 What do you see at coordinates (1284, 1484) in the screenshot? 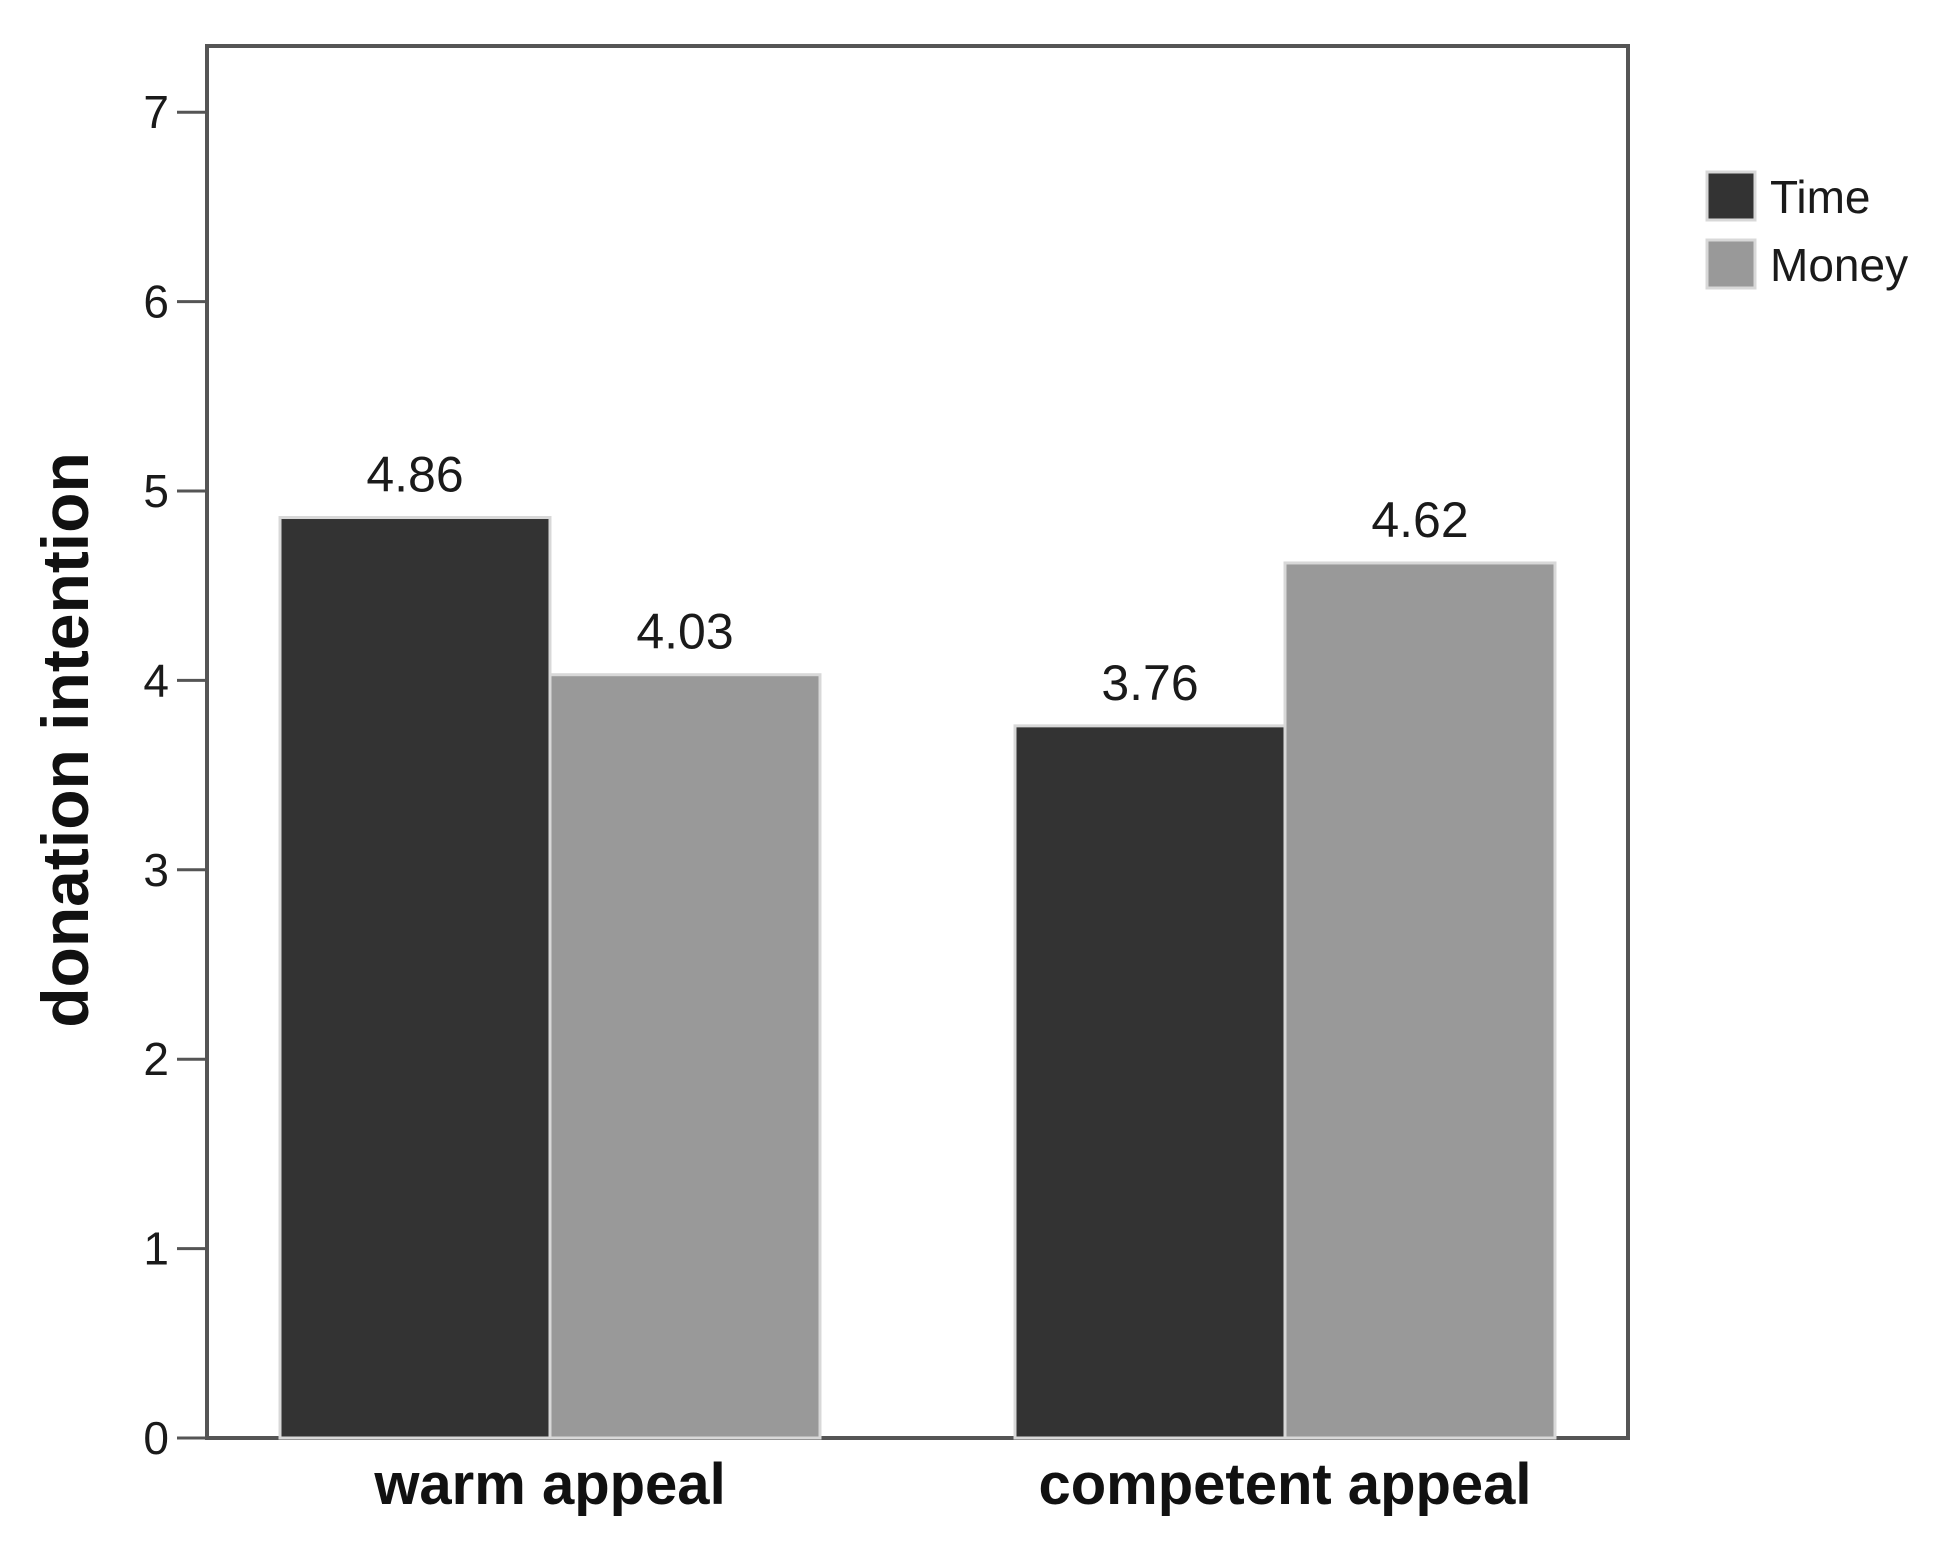
I see `category-label: competent appeal` at bounding box center [1284, 1484].